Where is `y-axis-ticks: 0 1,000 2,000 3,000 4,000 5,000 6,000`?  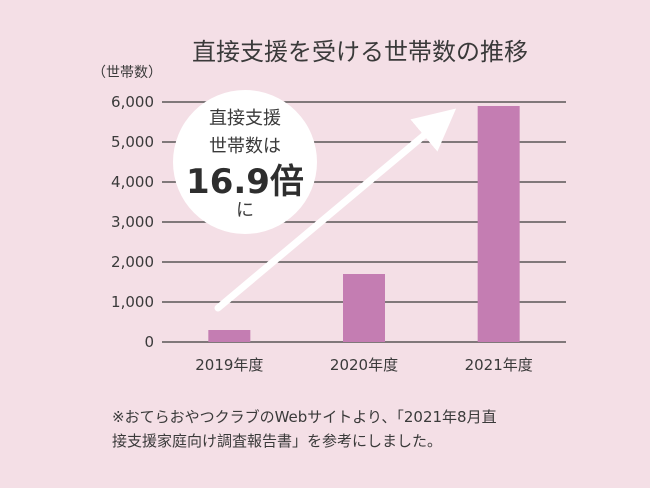
y-axis-ticks: 0 1,000 2,000 3,000 4,000 5,000 6,000 is located at coordinates (132, 222).